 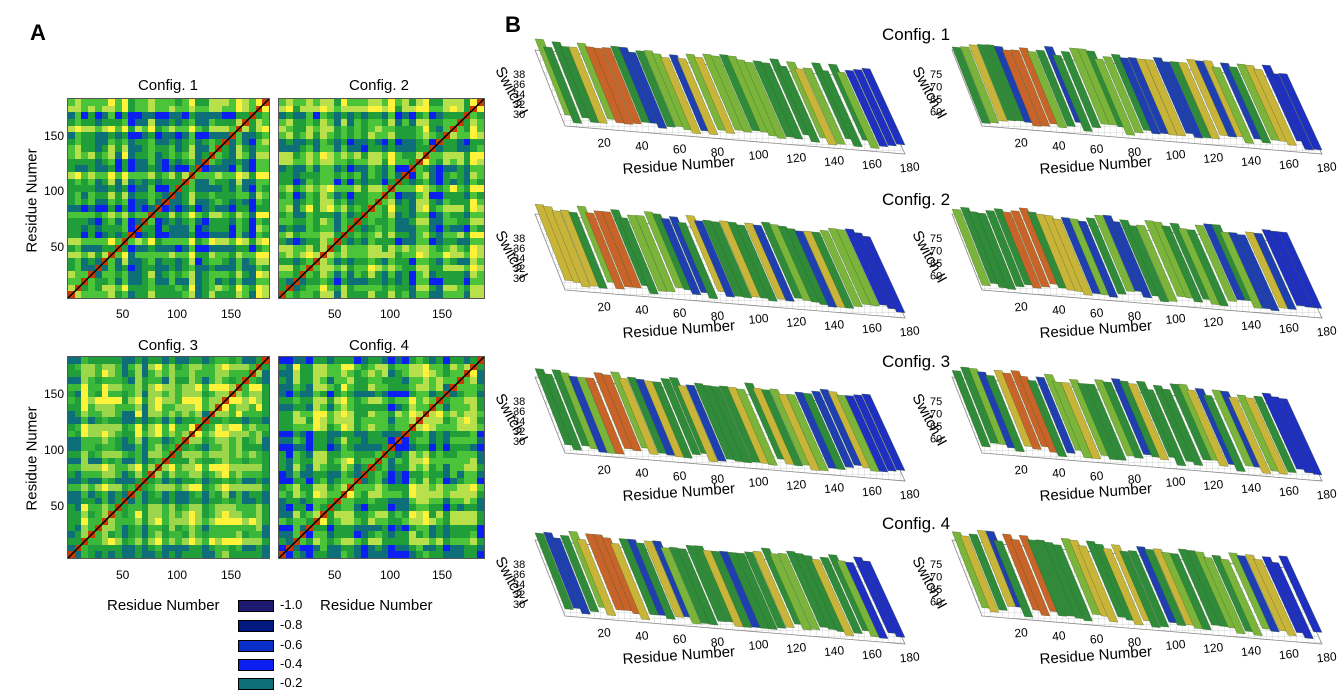 What do you see at coordinates (1251, 325) in the screenshot?
I see `surface-x-tick: 140` at bounding box center [1251, 325].